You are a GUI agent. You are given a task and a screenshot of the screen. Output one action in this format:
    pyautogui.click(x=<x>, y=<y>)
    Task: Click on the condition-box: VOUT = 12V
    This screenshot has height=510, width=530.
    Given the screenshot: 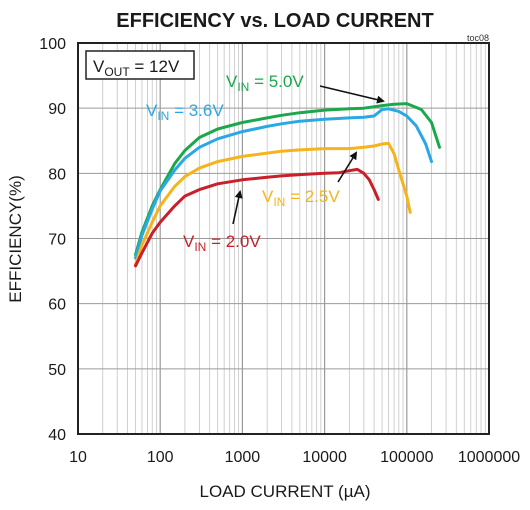 What is the action you would take?
    pyautogui.click(x=140, y=65)
    